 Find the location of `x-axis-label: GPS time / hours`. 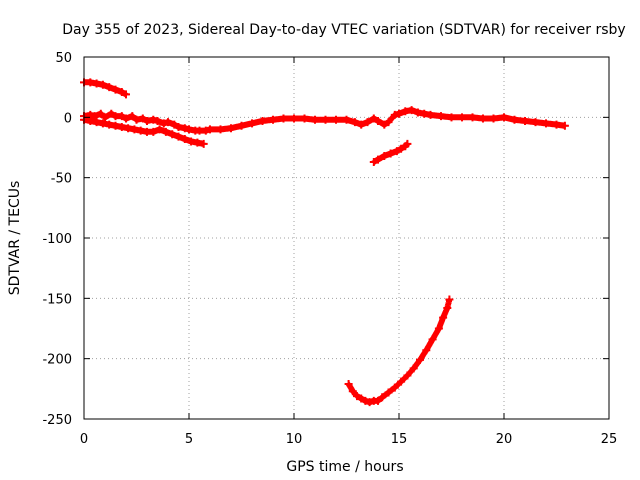

x-axis-label: GPS time / hours is located at coordinates (344, 467).